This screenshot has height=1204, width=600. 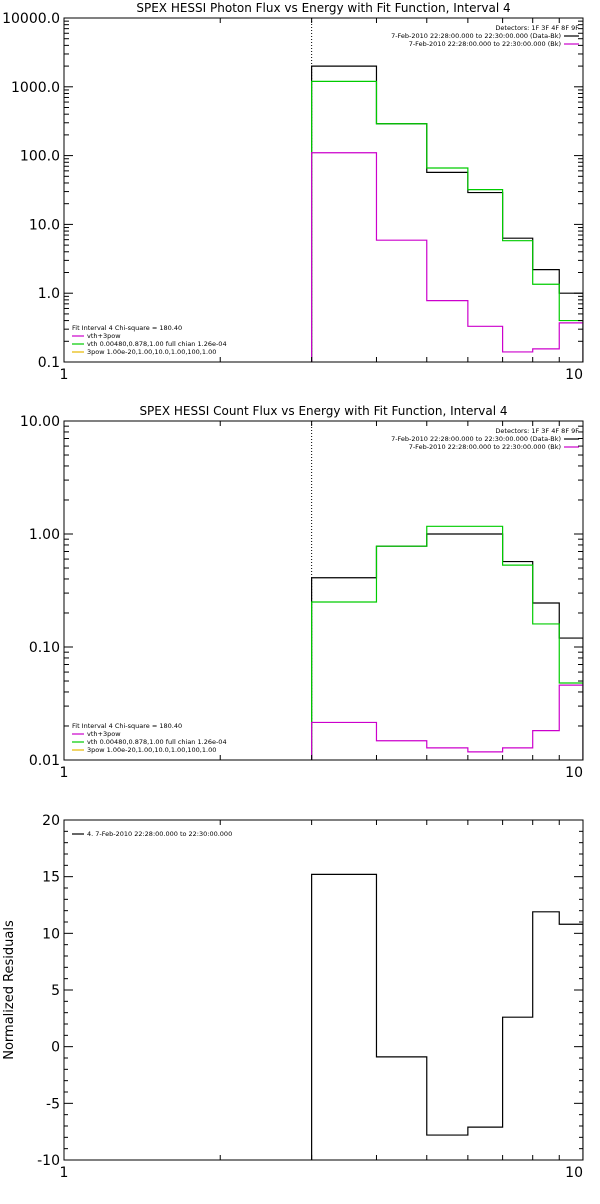 I want to click on y-axis-label: Normalized Residuals, so click(x=9, y=990).